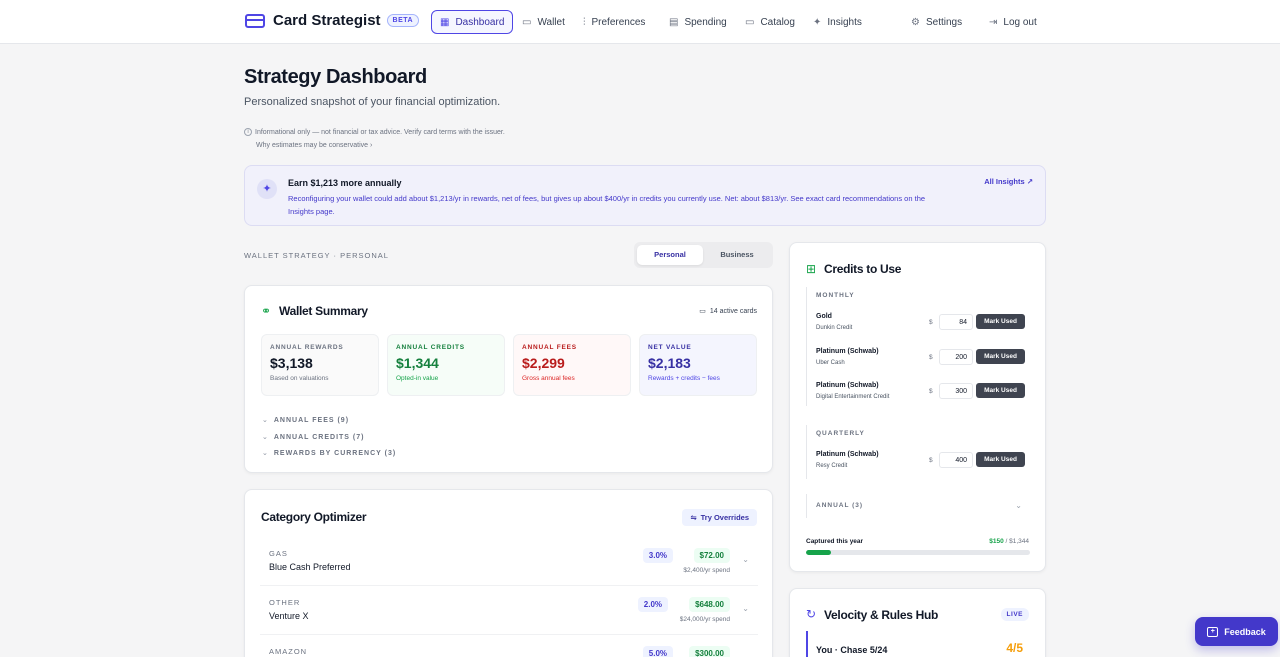  Describe the element at coordinates (956, 322) in the screenshot. I see `credit-amount-input: 84` at that location.